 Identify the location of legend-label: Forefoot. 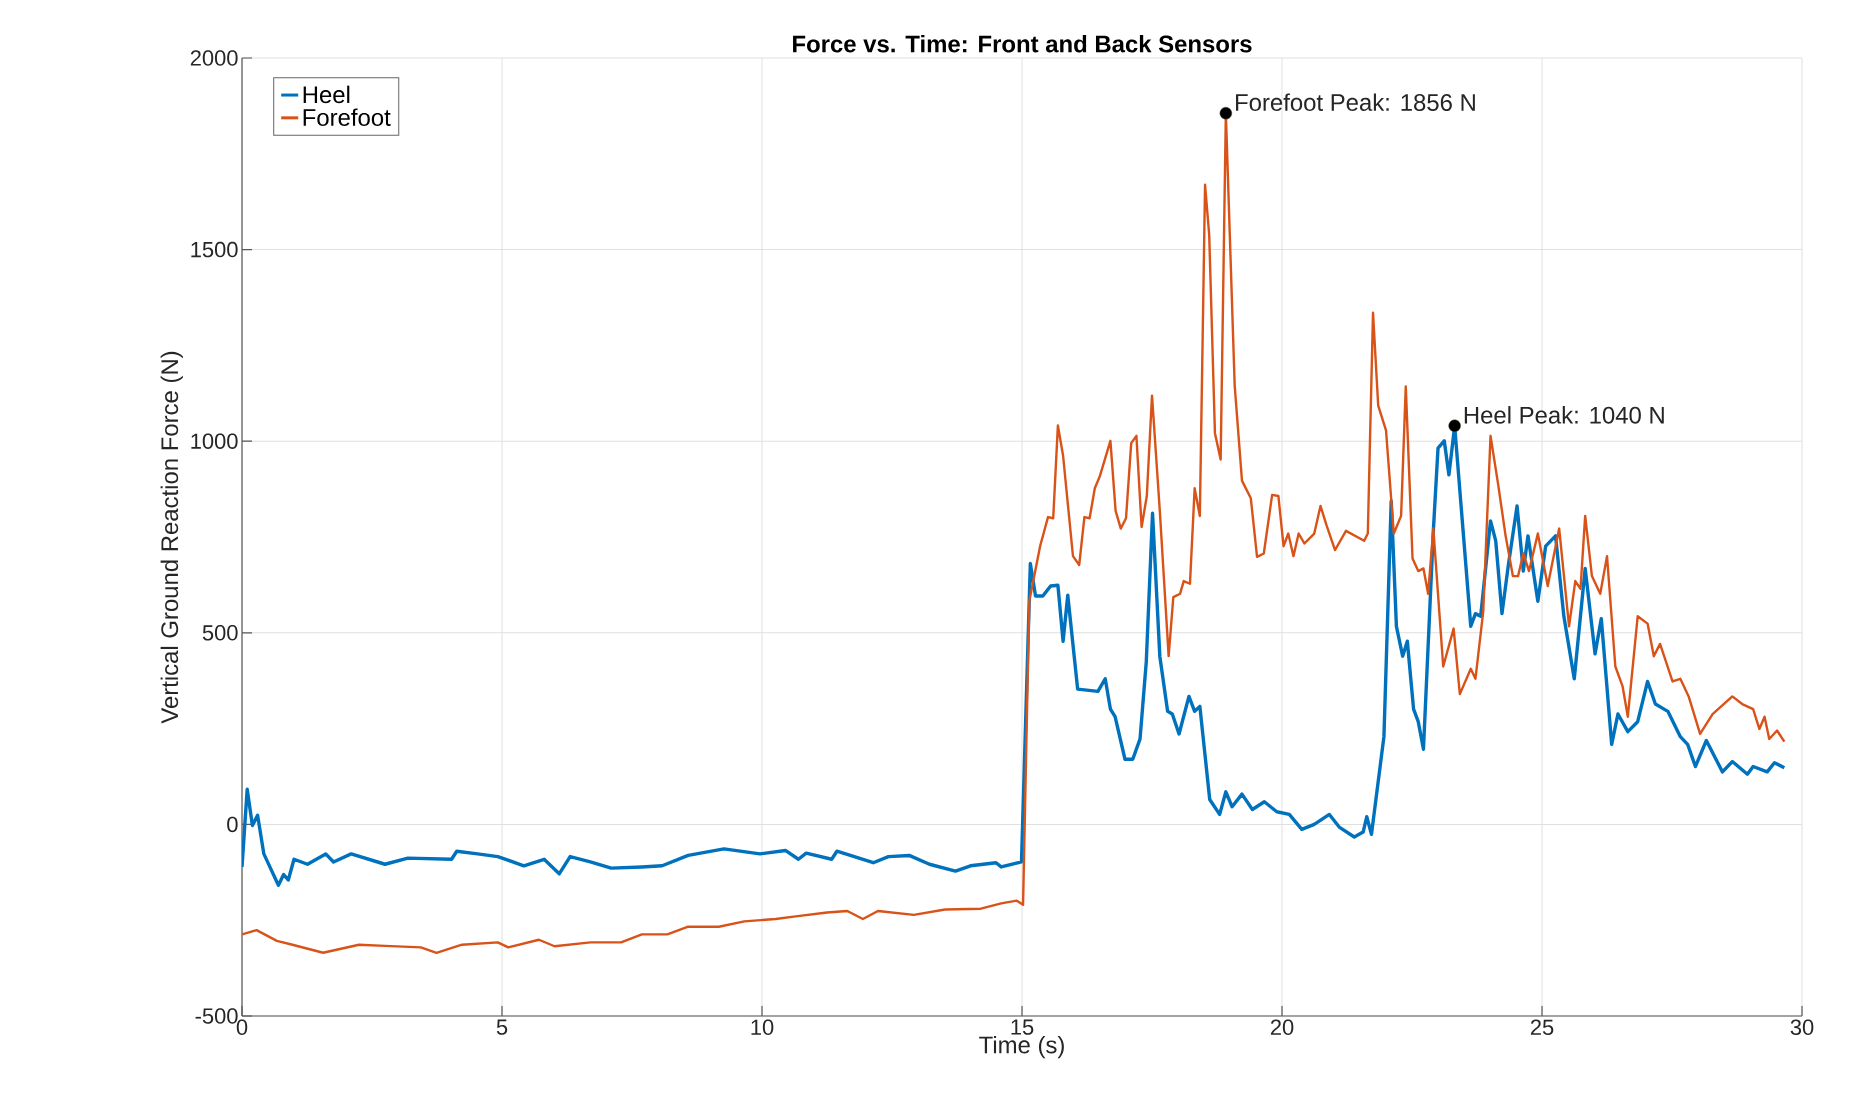
(347, 117).